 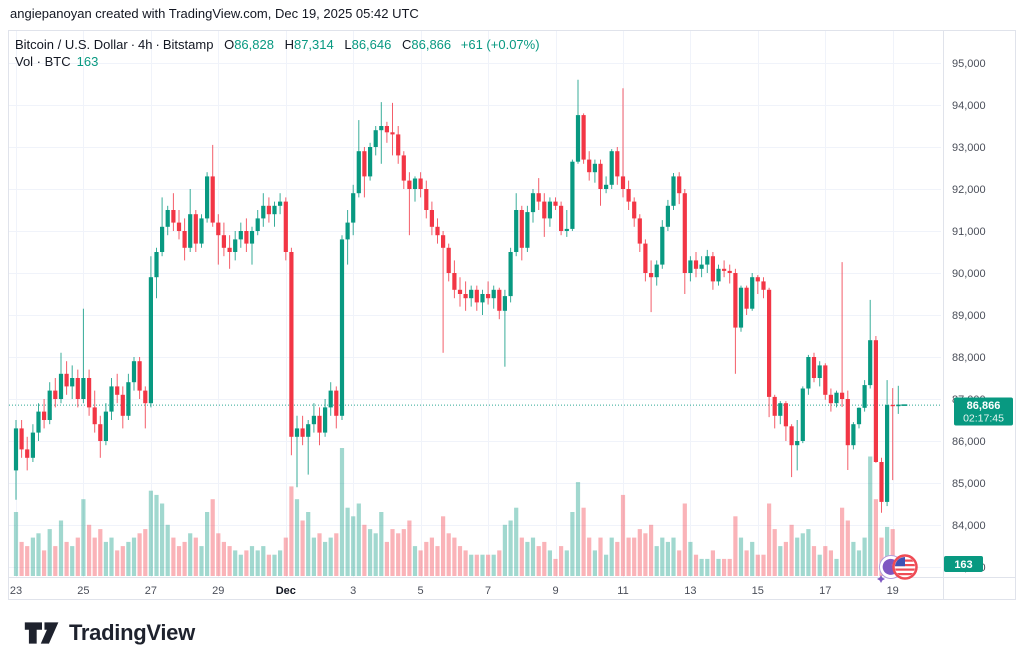 What do you see at coordinates (969, 190) in the screenshot?
I see `svg-text: 92,000` at bounding box center [969, 190].